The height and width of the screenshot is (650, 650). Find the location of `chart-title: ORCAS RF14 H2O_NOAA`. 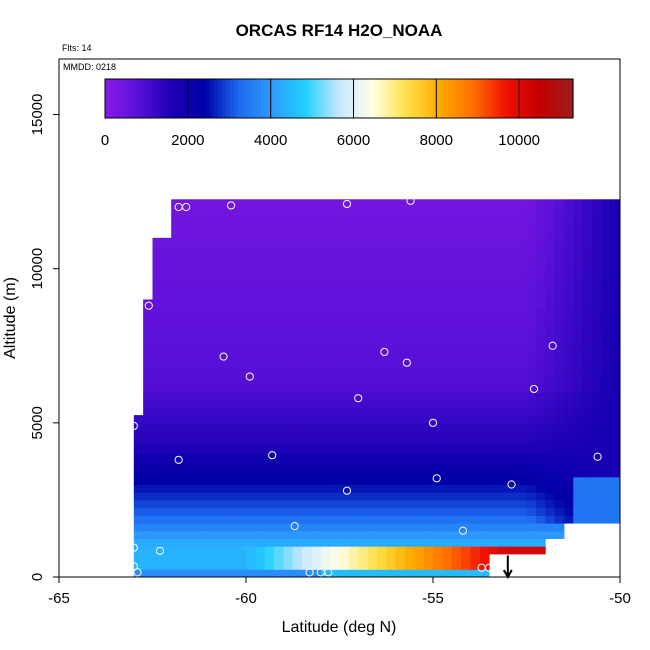

chart-title: ORCAS RF14 H2O_NOAA is located at coordinates (339, 30).